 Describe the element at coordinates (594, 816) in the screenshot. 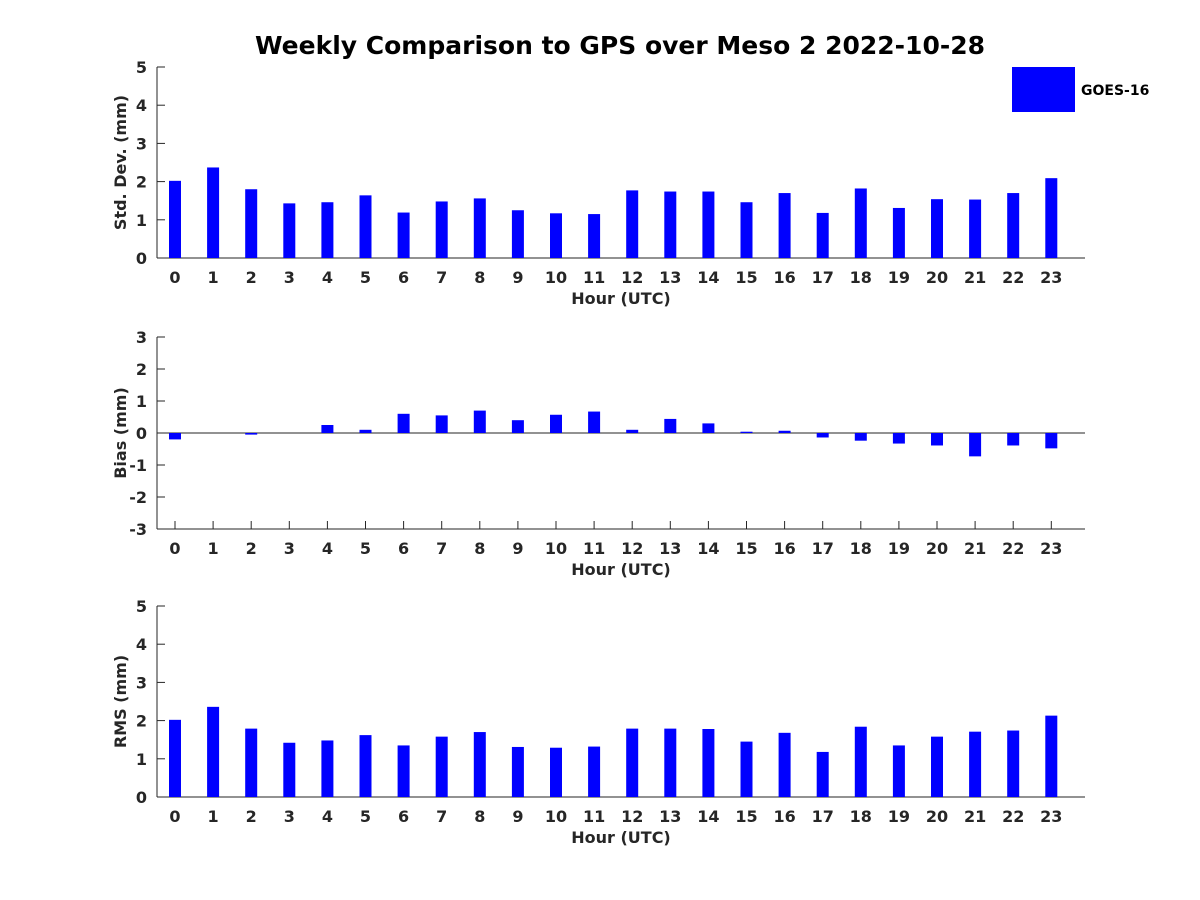

I see `x-tick-label: 11` at that location.